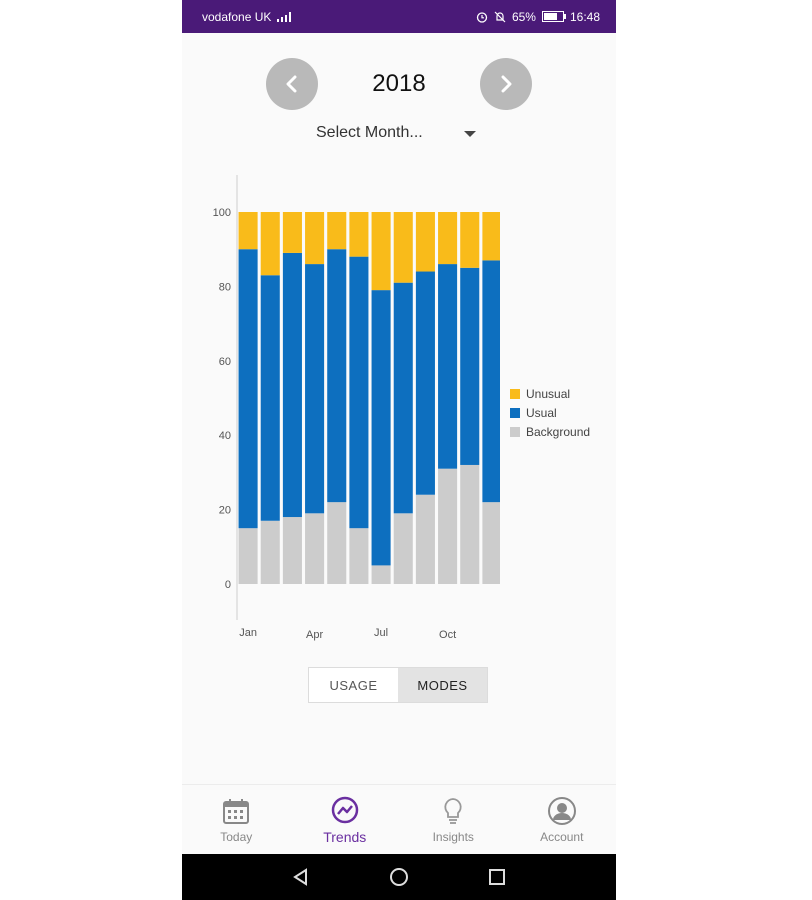 The height and width of the screenshot is (900, 812). I want to click on nav-account: Account, so click(562, 820).